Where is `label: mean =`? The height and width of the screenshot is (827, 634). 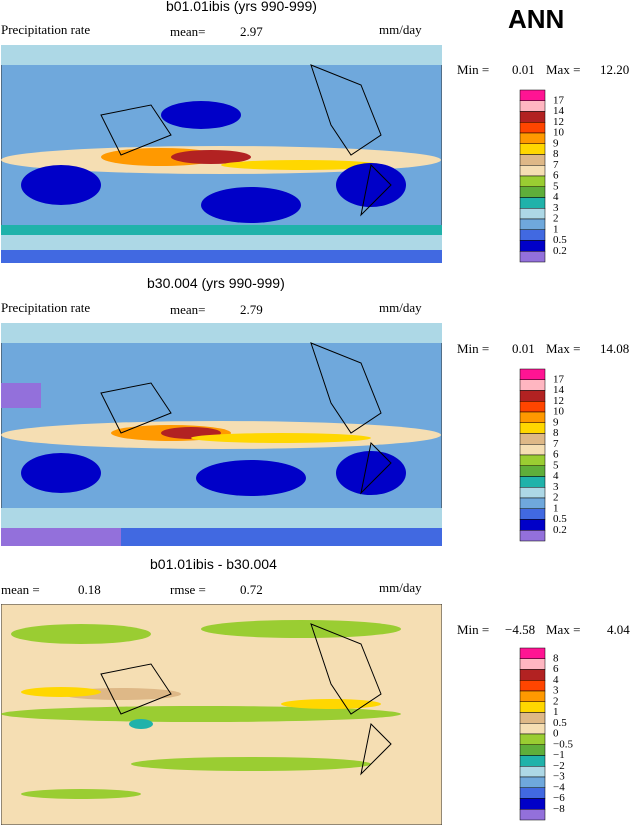
label: mean = is located at coordinates (20, 589).